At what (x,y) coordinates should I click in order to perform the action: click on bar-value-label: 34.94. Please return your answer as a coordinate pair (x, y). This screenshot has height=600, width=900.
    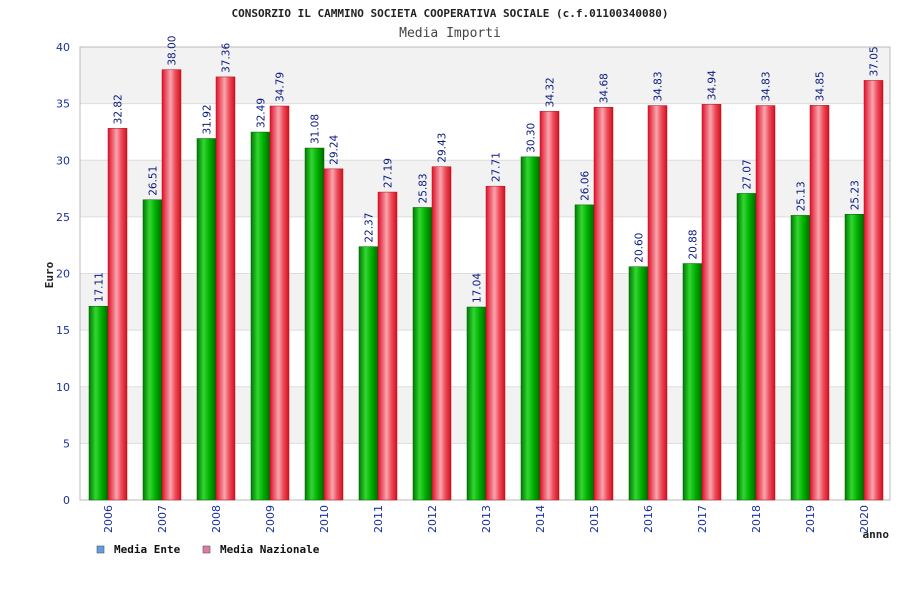
    Looking at the image, I should click on (713, 85).